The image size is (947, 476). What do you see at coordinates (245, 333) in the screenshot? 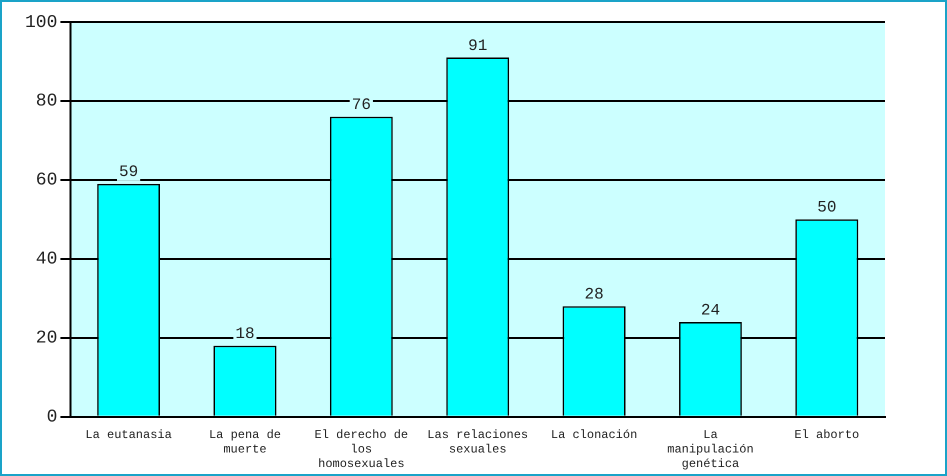
I see `data-label: 18` at bounding box center [245, 333].